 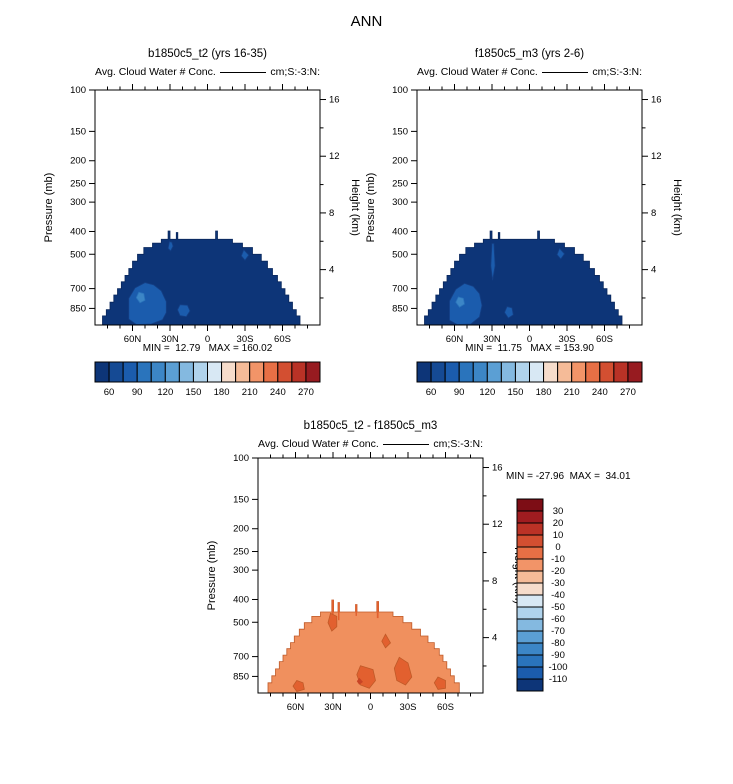 What do you see at coordinates (318, 444) in the screenshot?
I see `variable-label: Avg. Cloud Water # Conc.` at bounding box center [318, 444].